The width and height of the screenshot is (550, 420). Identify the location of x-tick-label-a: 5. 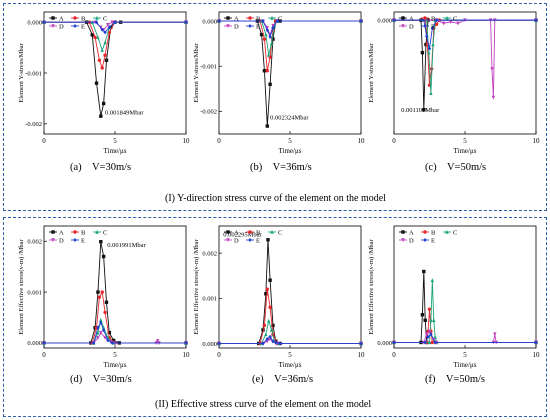
(115, 141).